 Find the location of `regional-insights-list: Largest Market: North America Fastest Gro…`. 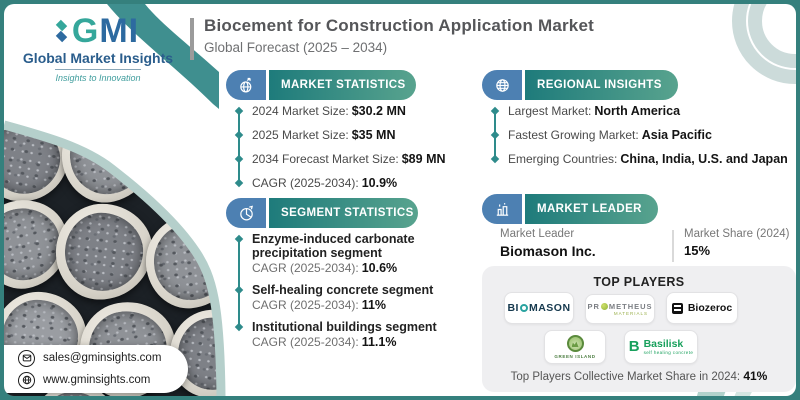

regional-insights-list: Largest Market: North America Fastest Gro… is located at coordinates (639, 140).